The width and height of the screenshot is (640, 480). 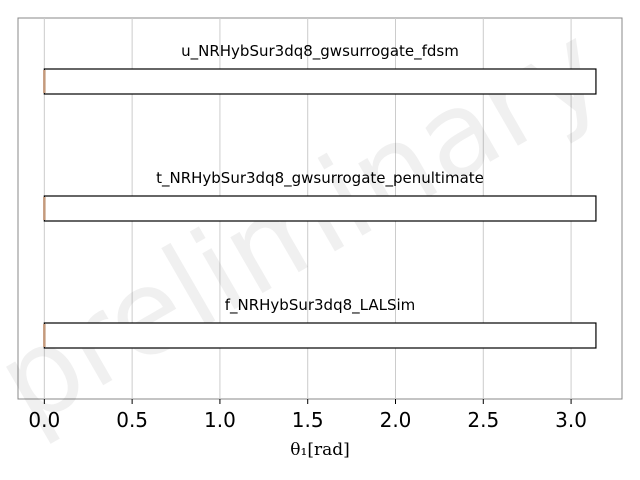 I want to click on x-tick-label: 0.0, so click(x=44, y=420).